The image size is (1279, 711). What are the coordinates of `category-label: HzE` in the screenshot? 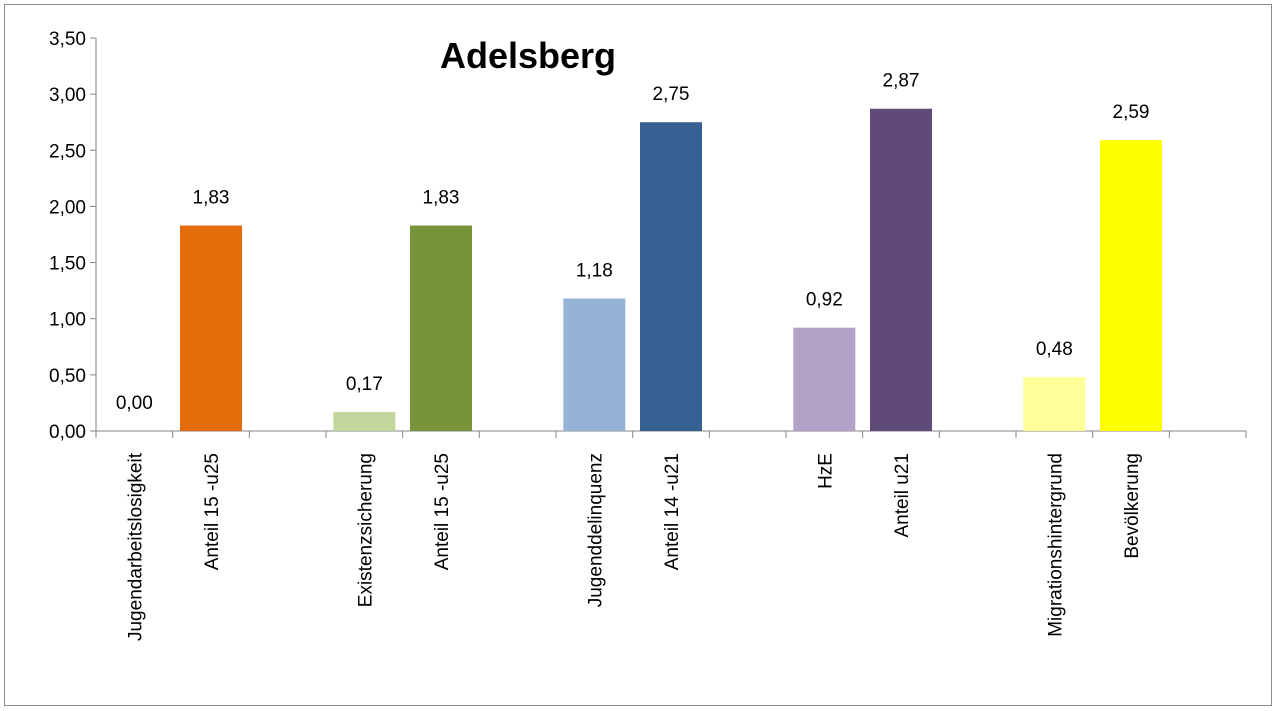 It's located at (825, 471).